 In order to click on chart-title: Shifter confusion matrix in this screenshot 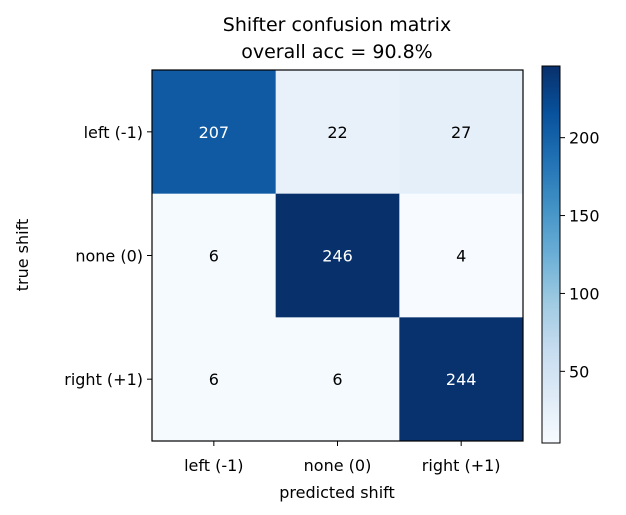, I will do `click(337, 25)`.